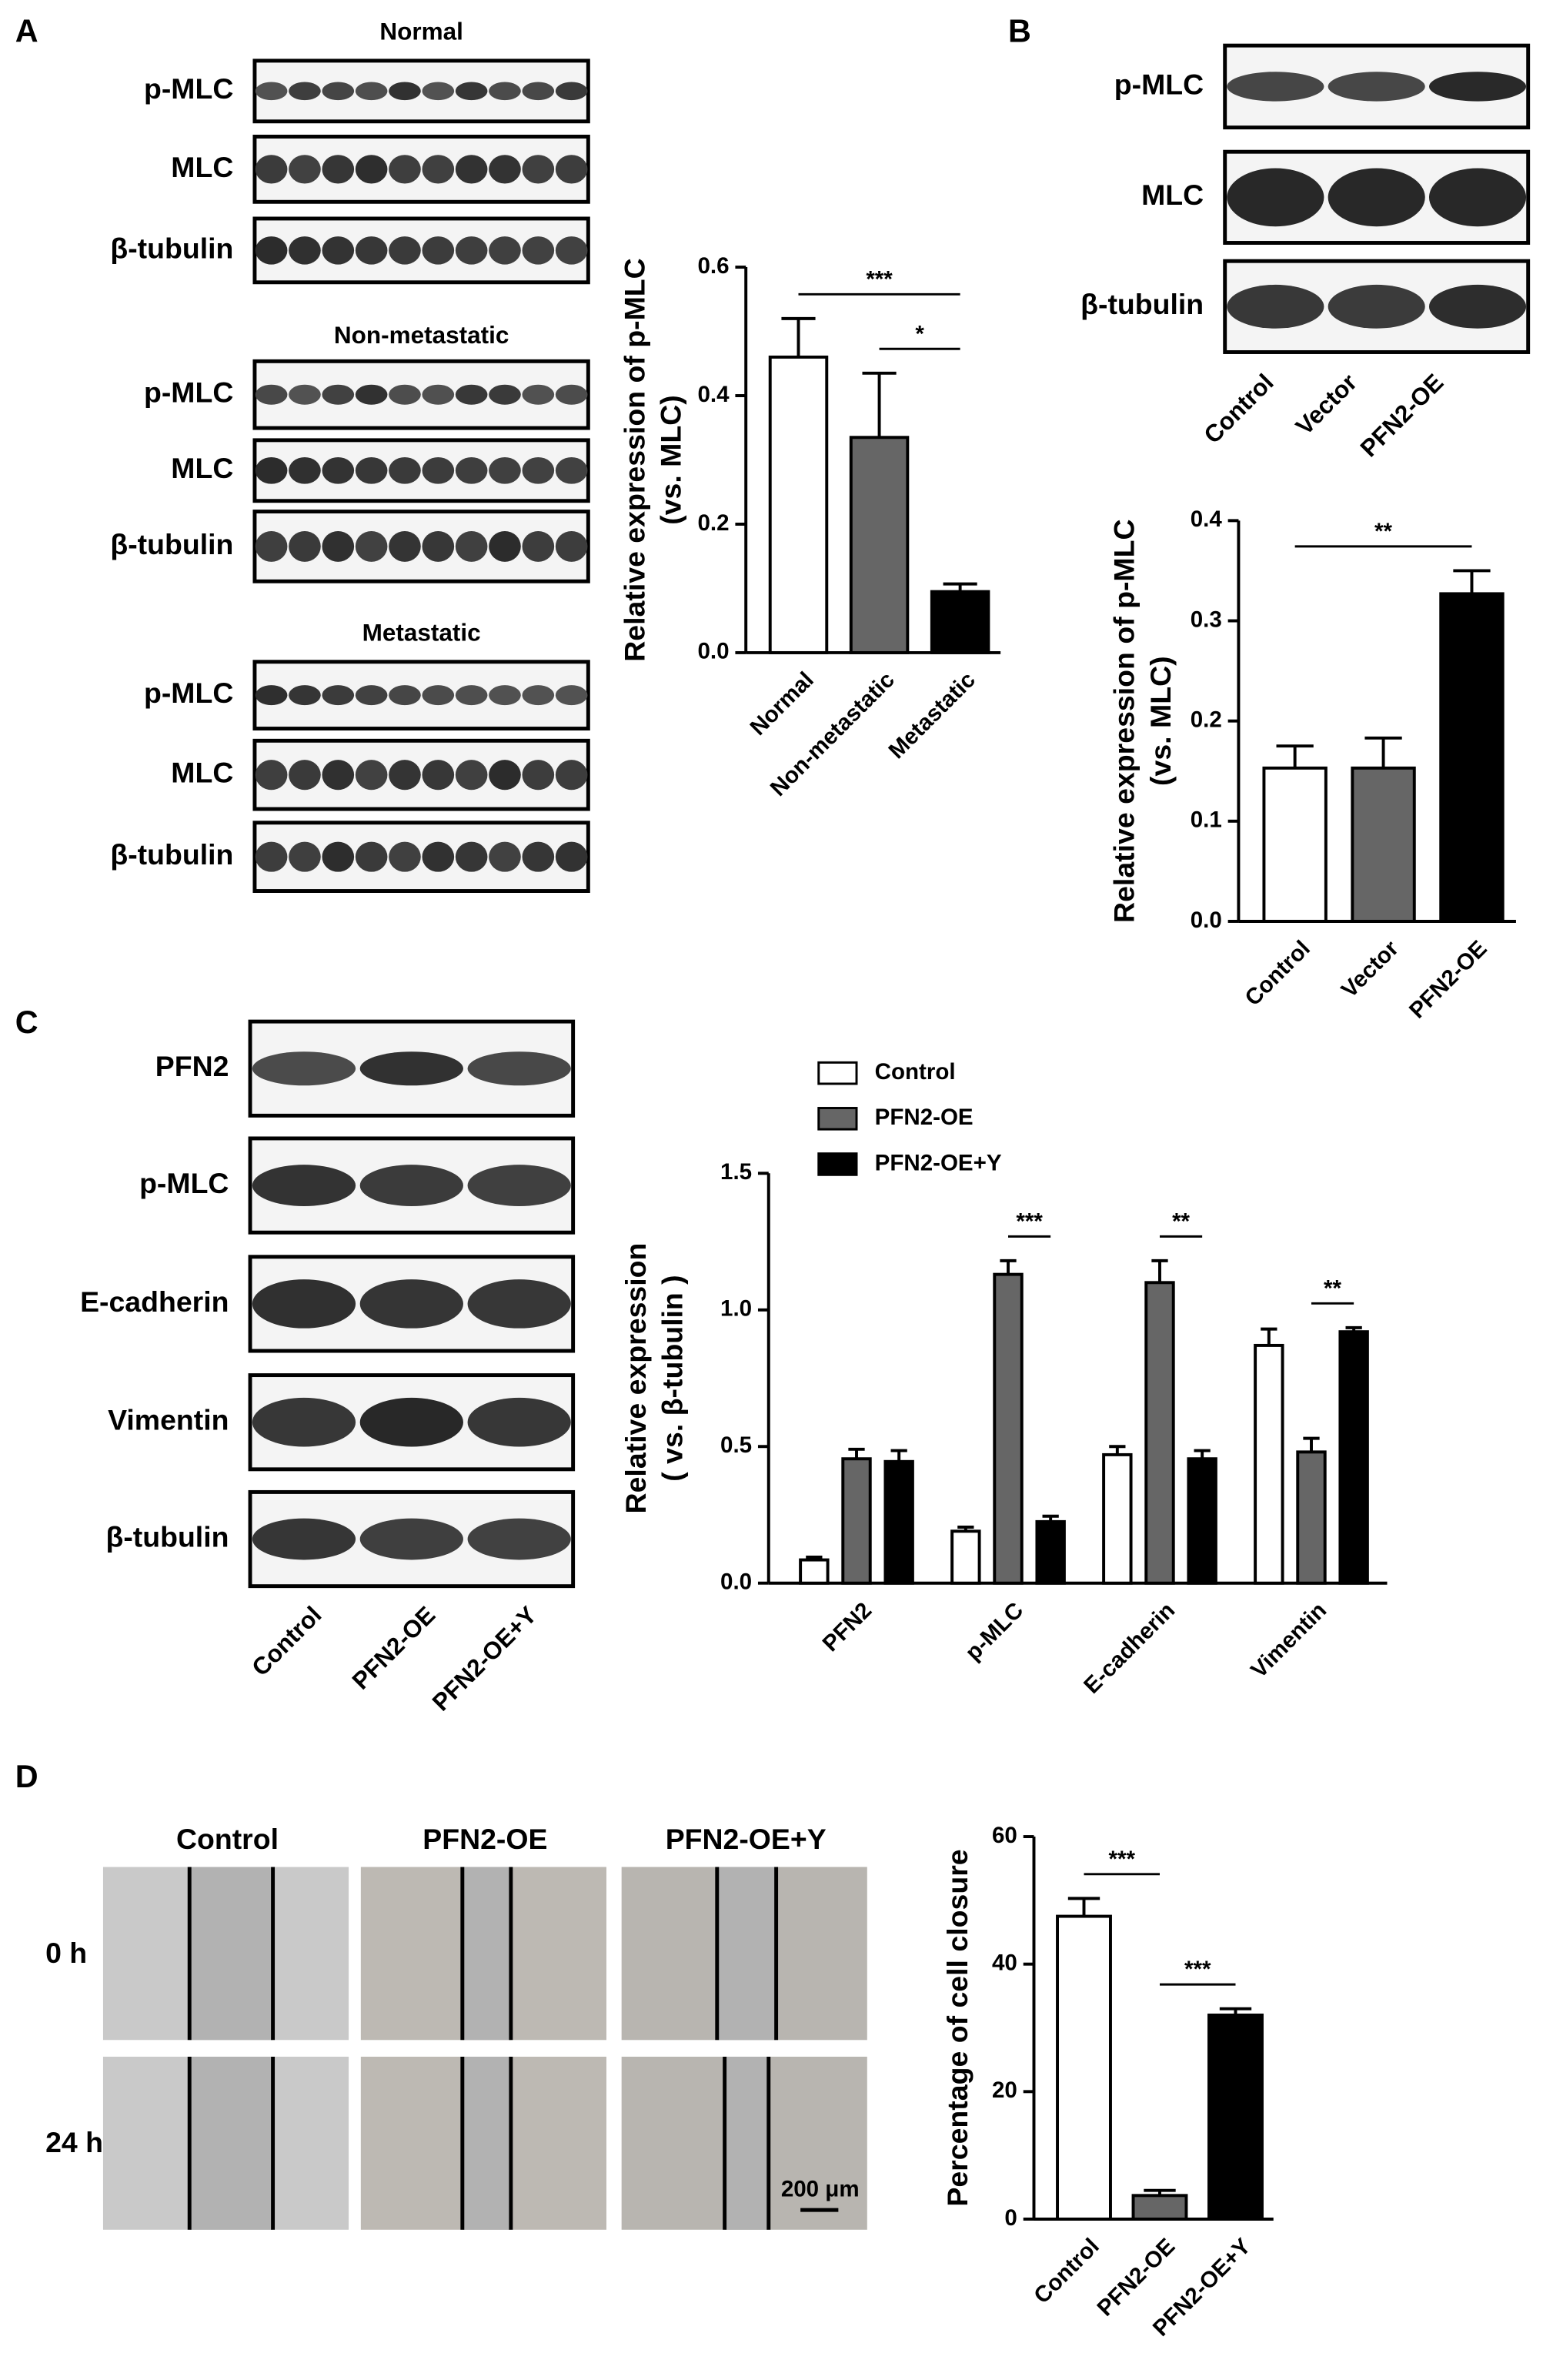 This screenshot has width=1563, height=2380. Describe the element at coordinates (747, 1839) in the screenshot. I see `column-header: PFN2-OE+Y` at that location.